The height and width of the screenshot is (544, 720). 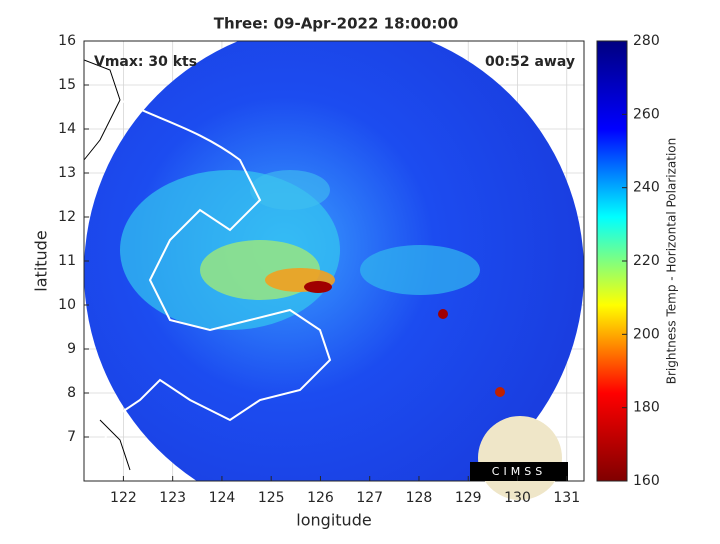 What do you see at coordinates (646, 334) in the screenshot?
I see `colorbar-tick-label: 200` at bounding box center [646, 334].